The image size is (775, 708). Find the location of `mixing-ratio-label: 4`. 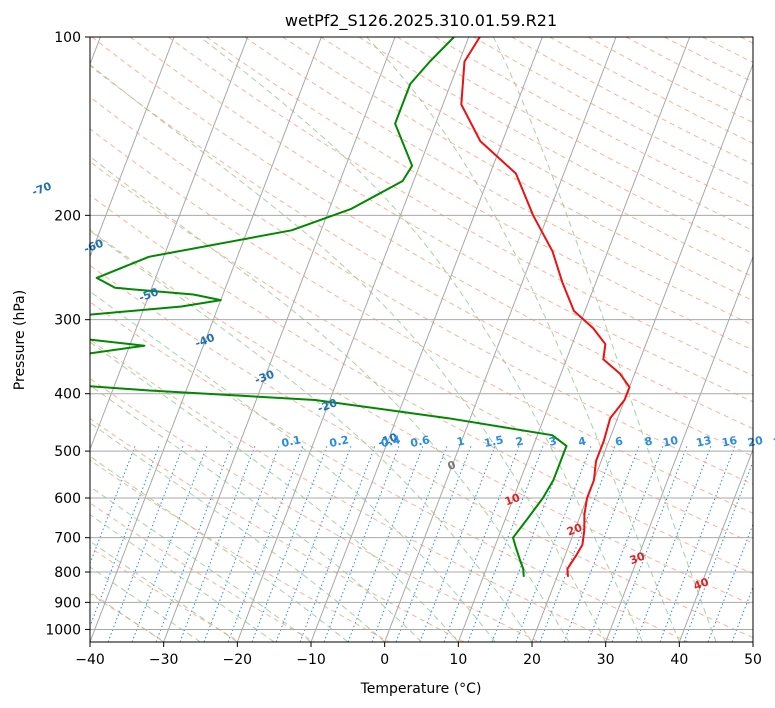

mixing-ratio-label: 4 is located at coordinates (582, 441).